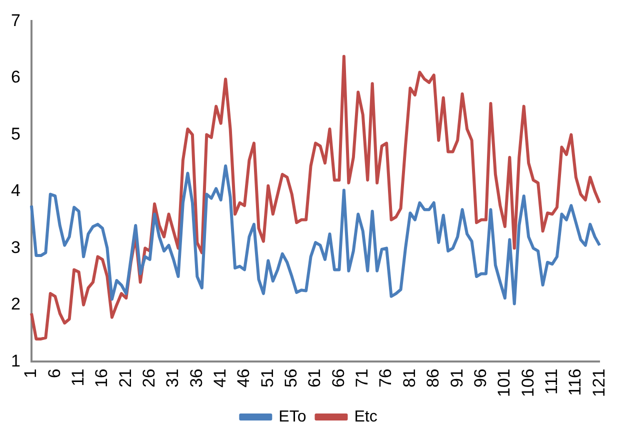 The height and width of the screenshot is (443, 630). Describe the element at coordinates (456, 378) in the screenshot. I see `x-tick-label: 91` at that location.